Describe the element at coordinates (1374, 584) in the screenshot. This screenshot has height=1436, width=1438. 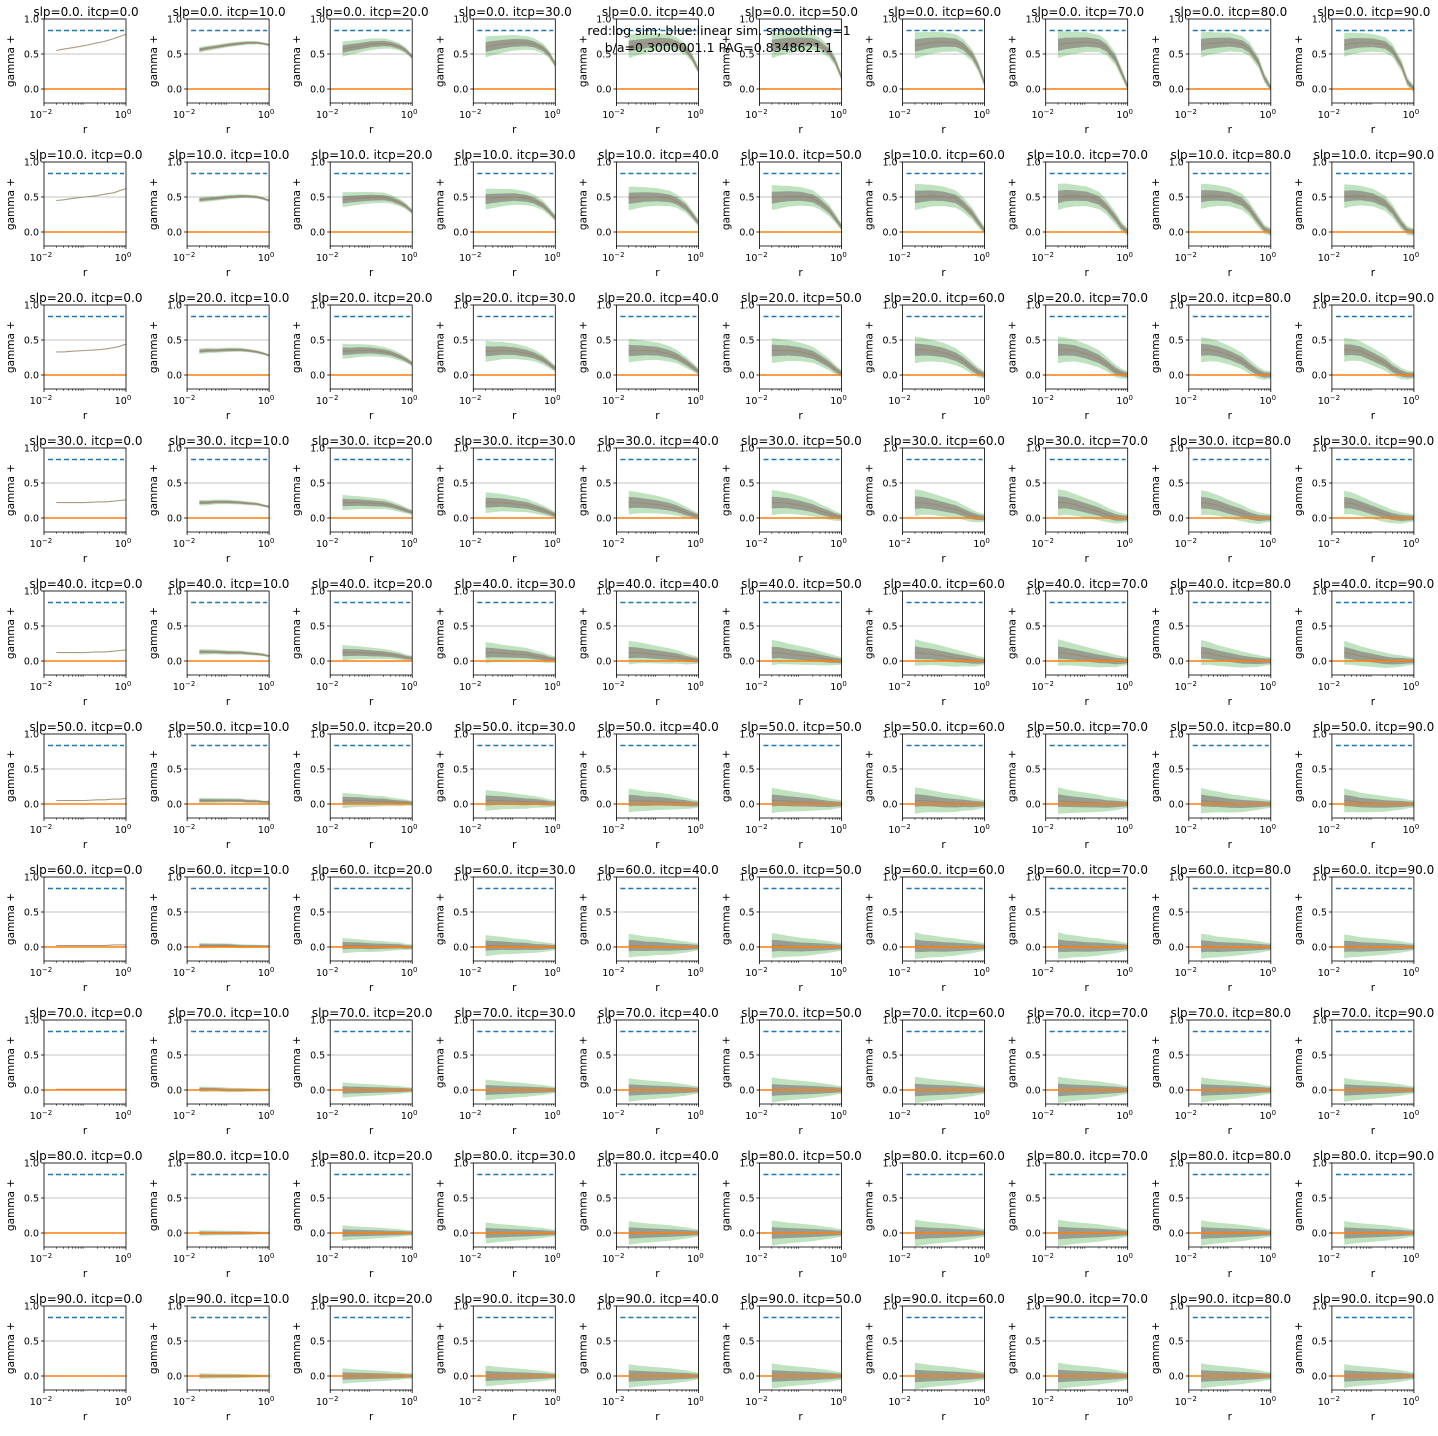
I see `subplot-title: slp=40.0. itcp=90.0` at that location.